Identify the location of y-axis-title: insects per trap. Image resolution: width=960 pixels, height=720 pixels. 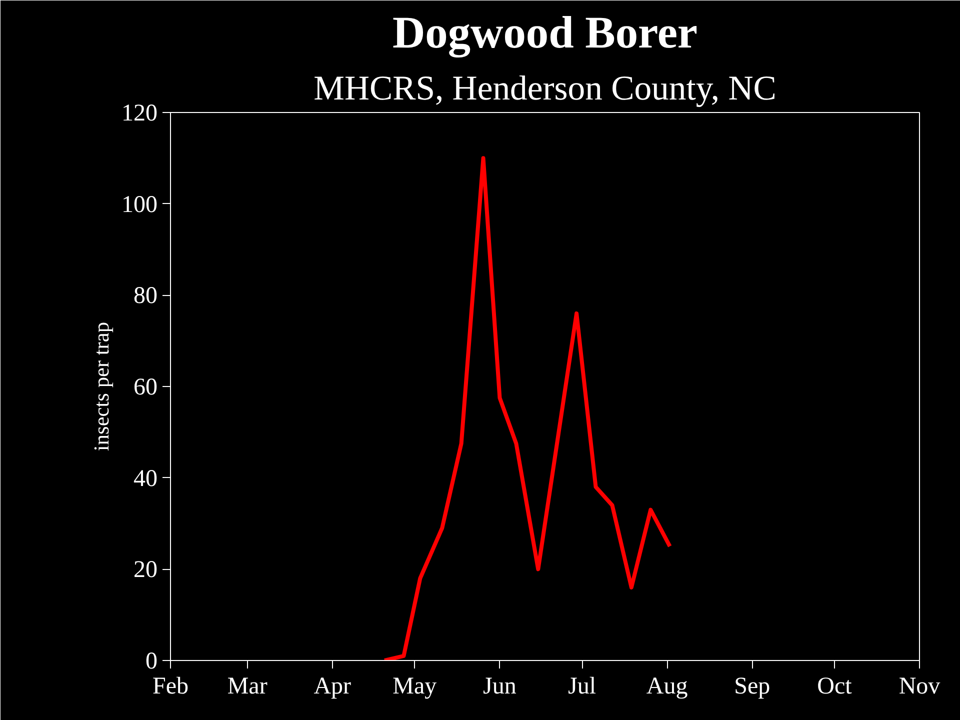
(102, 387).